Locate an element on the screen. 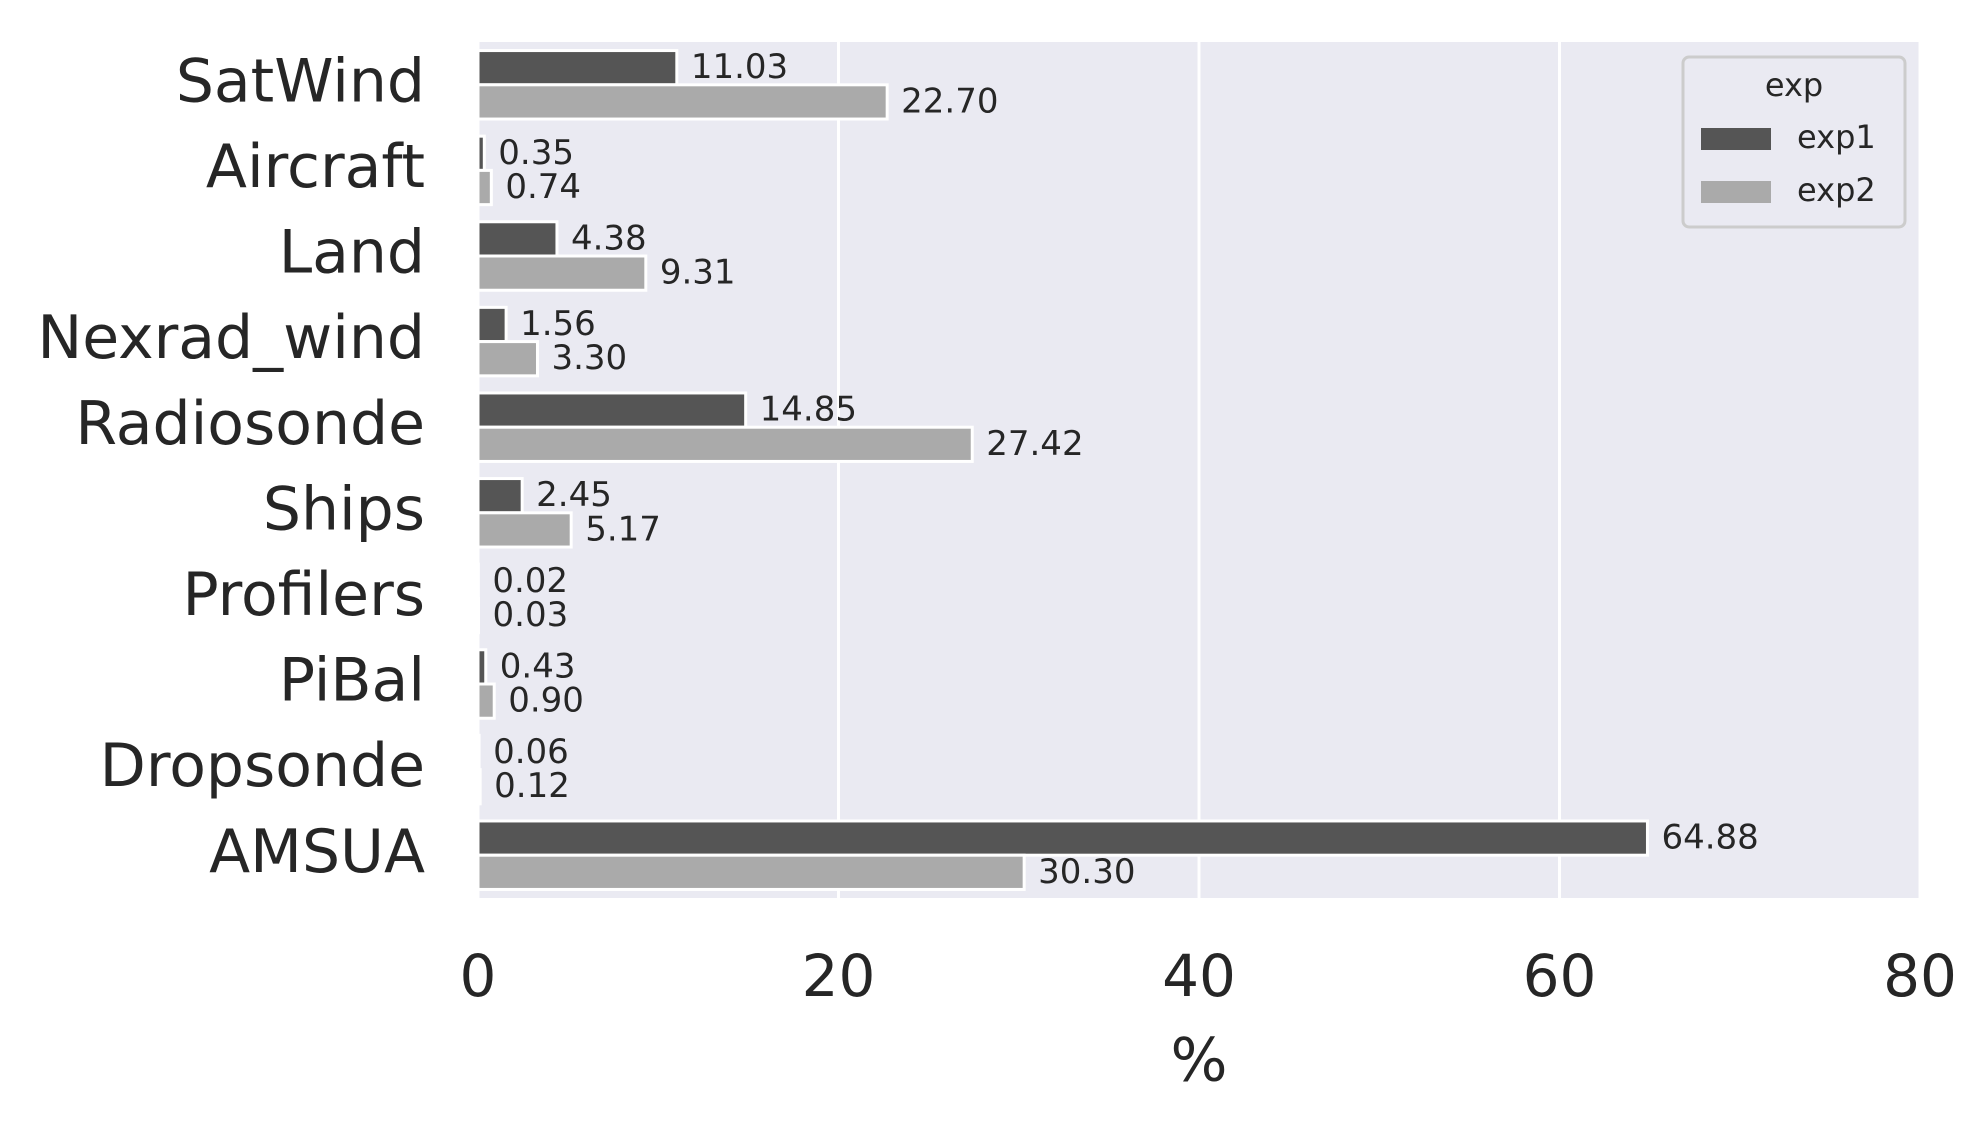 Image resolution: width=1964 pixels, height=1121 pixels. x-axis-label: % is located at coordinates (1198, 1061).